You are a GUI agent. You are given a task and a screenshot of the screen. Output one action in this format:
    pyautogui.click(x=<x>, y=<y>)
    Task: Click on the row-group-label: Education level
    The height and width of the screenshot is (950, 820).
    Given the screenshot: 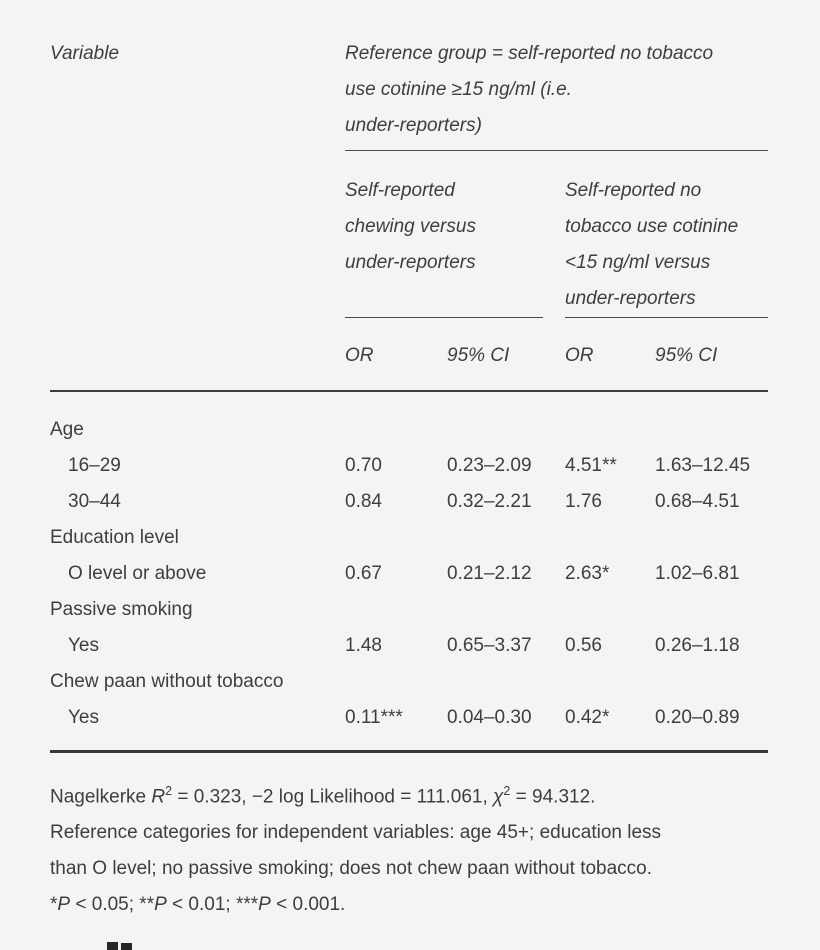 What is the action you would take?
    pyautogui.click(x=114, y=537)
    